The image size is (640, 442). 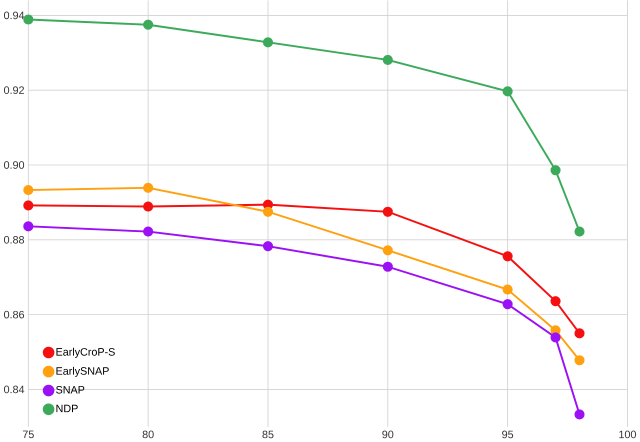 What do you see at coordinates (82, 371) in the screenshot?
I see `legend-label: EarlySNAP` at bounding box center [82, 371].